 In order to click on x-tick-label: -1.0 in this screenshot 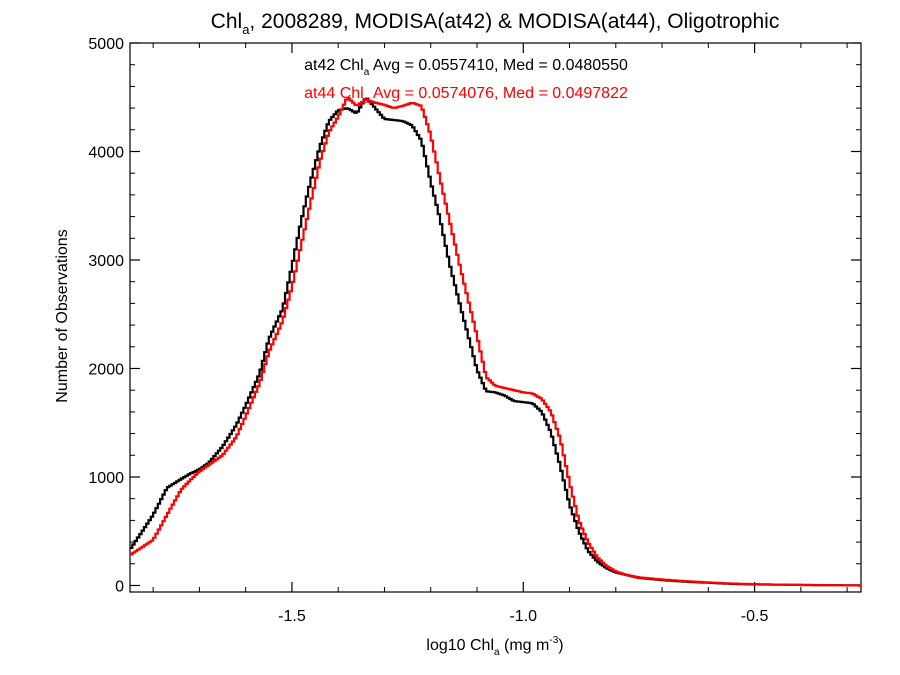, I will do `click(523, 616)`.